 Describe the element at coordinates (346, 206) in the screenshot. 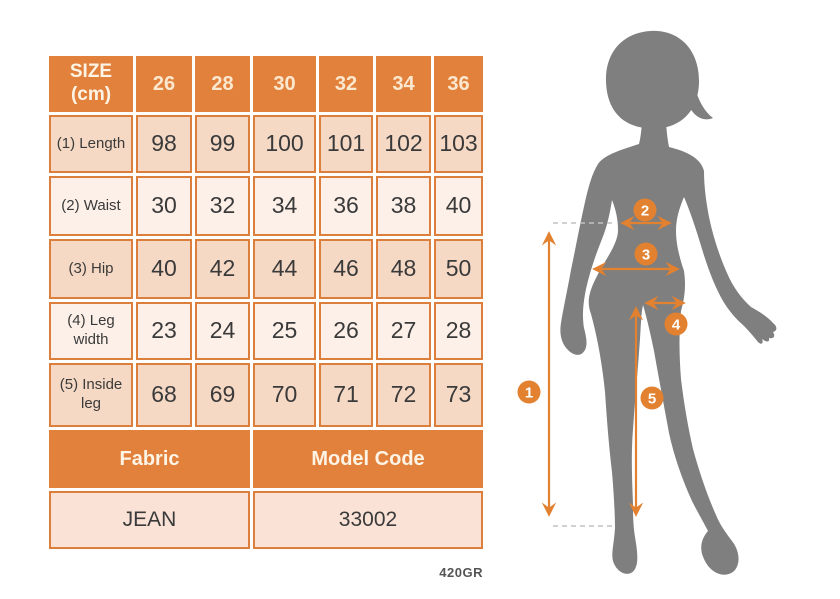

I see `value-cell: 36` at that location.